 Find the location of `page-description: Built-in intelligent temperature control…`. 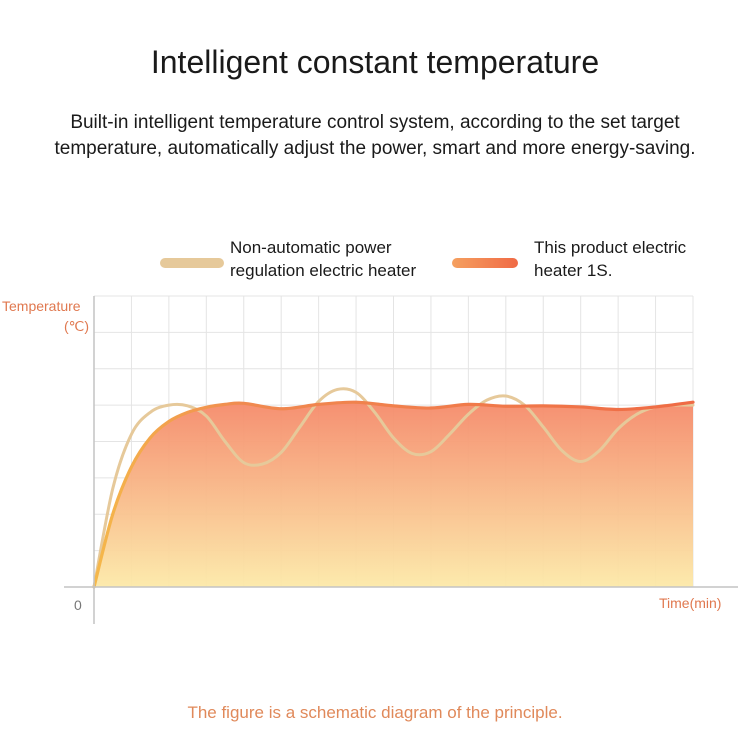

page-description: Built-in intelligent temperature control… is located at coordinates (375, 136).